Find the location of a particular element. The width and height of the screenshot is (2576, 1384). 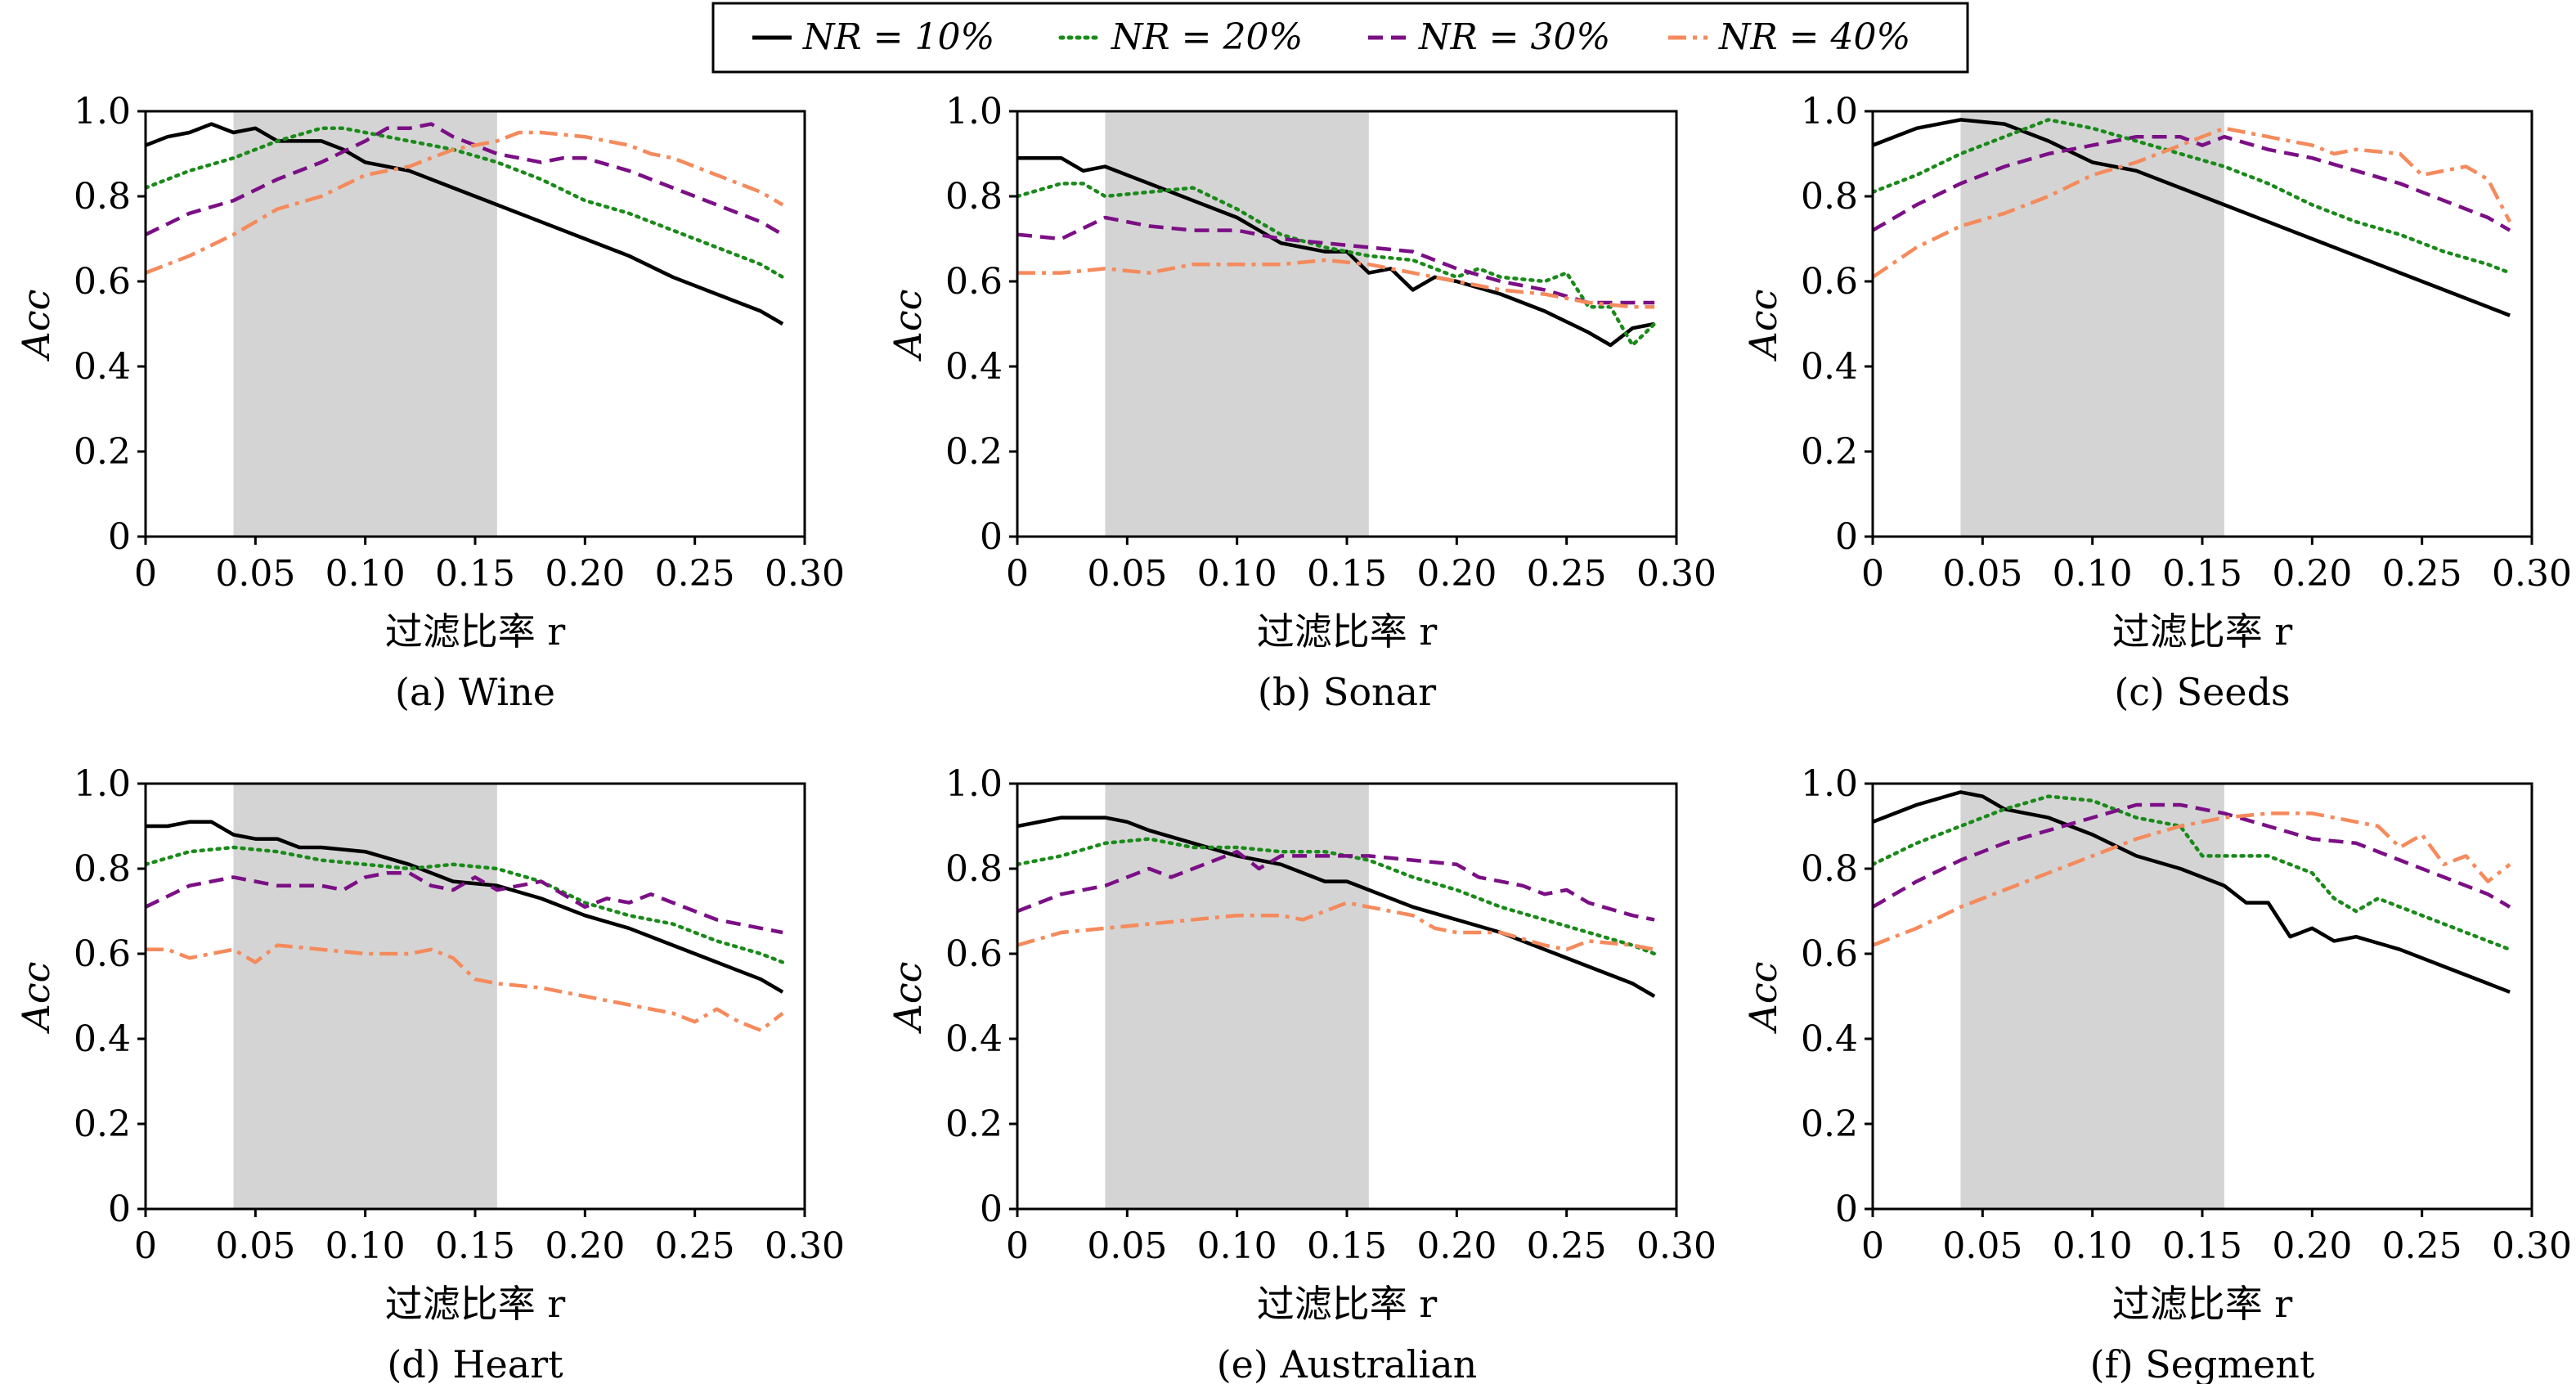

legend-entry: NR = 20% is located at coordinates (1181, 37).